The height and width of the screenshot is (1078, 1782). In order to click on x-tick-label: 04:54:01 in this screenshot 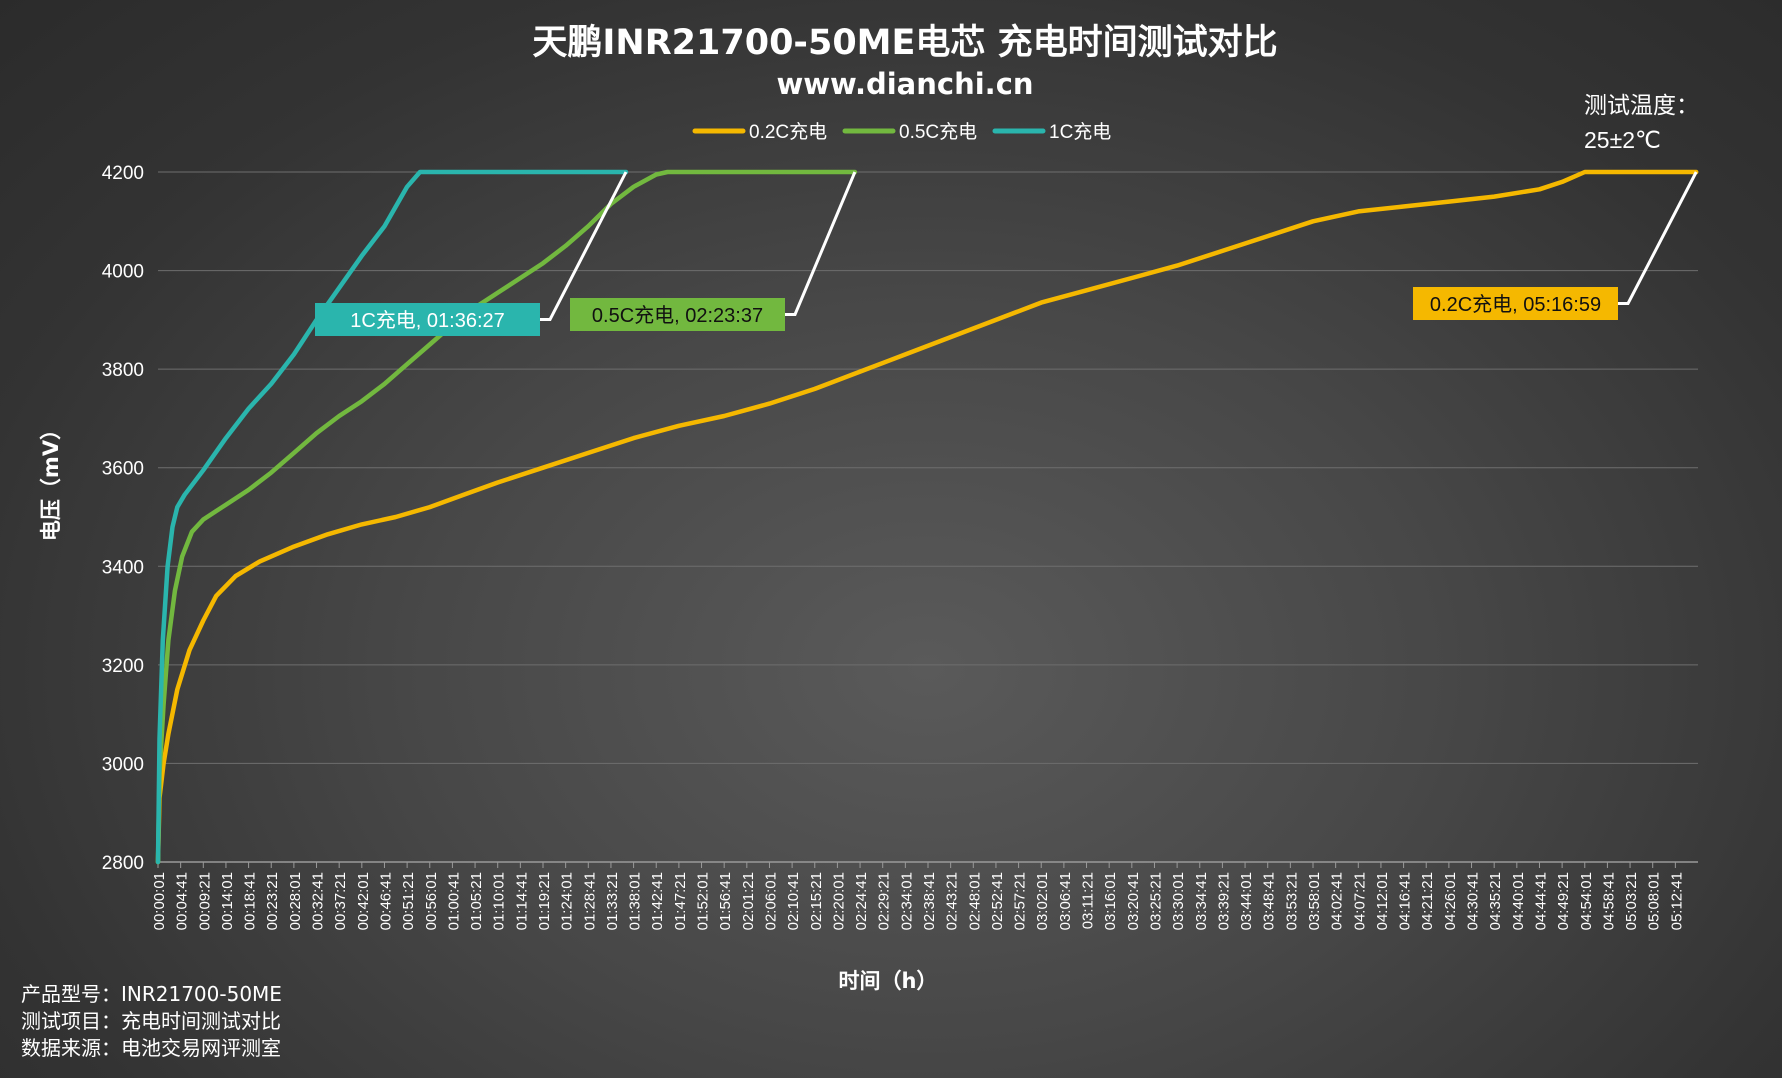, I will do `click(1586, 901)`.